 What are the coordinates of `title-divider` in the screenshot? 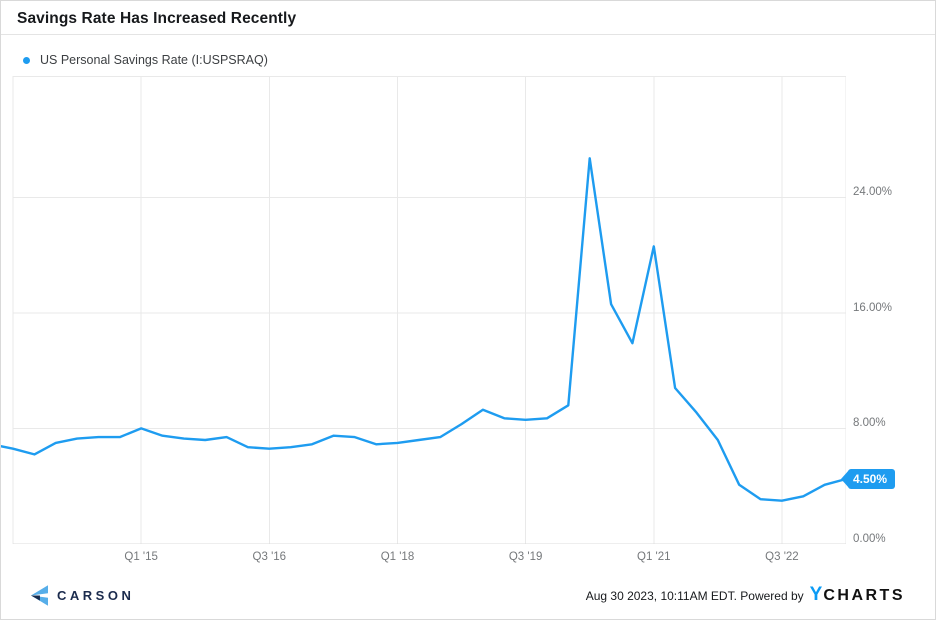 It's located at (468, 34).